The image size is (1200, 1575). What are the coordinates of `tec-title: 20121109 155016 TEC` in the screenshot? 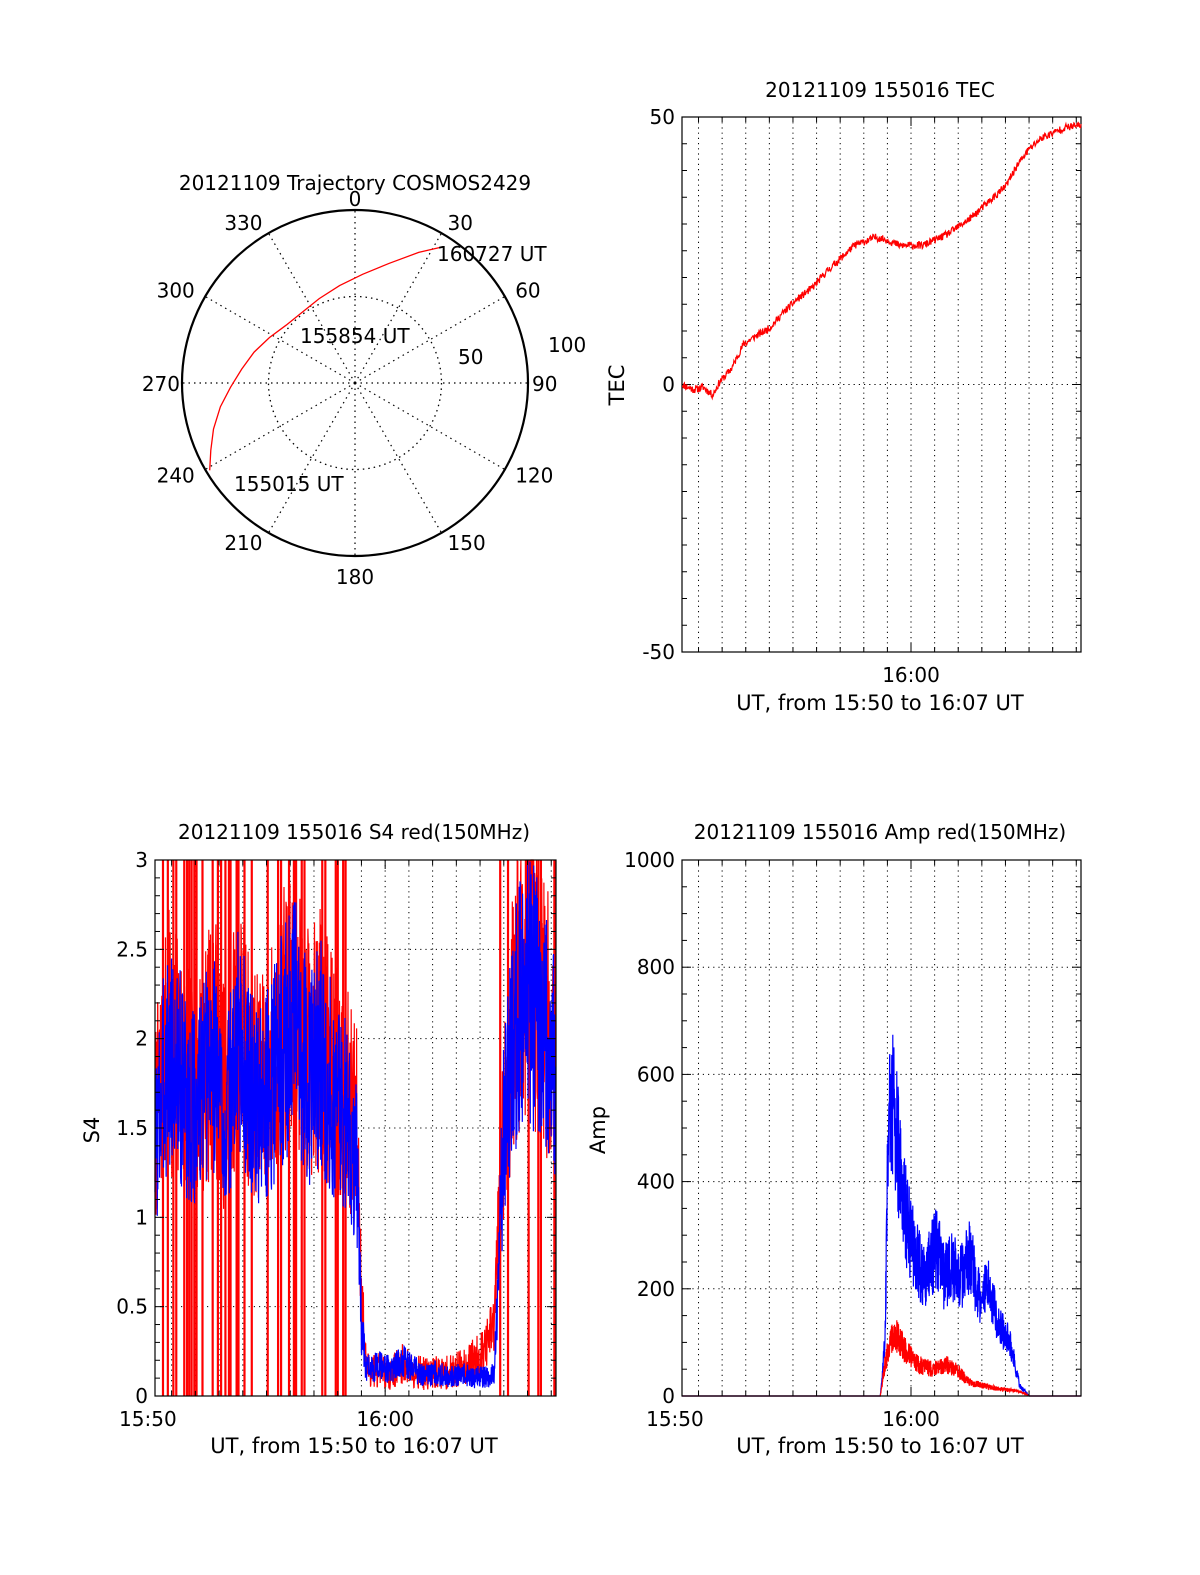 It's located at (880, 90).